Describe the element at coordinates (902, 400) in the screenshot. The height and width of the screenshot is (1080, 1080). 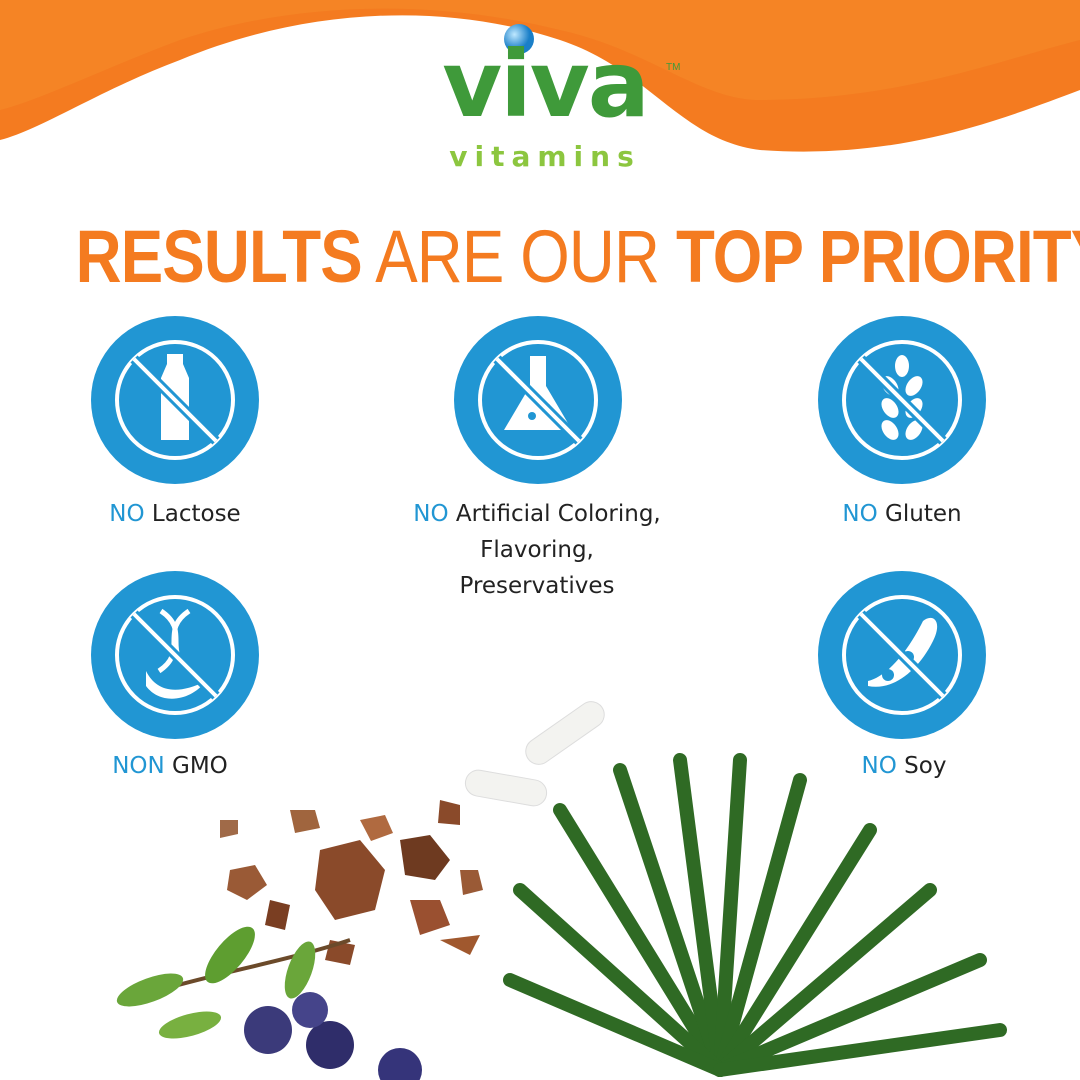
I see `no-wheat-icon` at that location.